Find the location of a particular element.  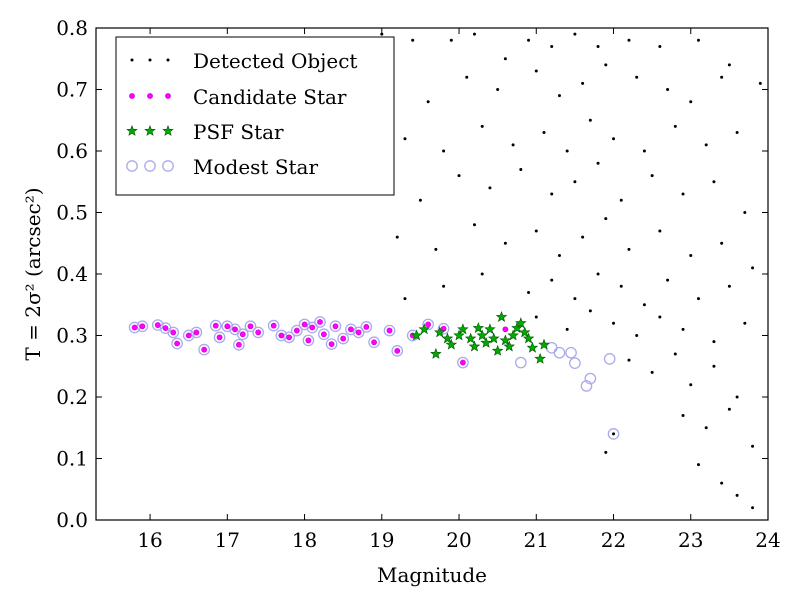

x-axis-label: Magnitude is located at coordinates (432, 575).